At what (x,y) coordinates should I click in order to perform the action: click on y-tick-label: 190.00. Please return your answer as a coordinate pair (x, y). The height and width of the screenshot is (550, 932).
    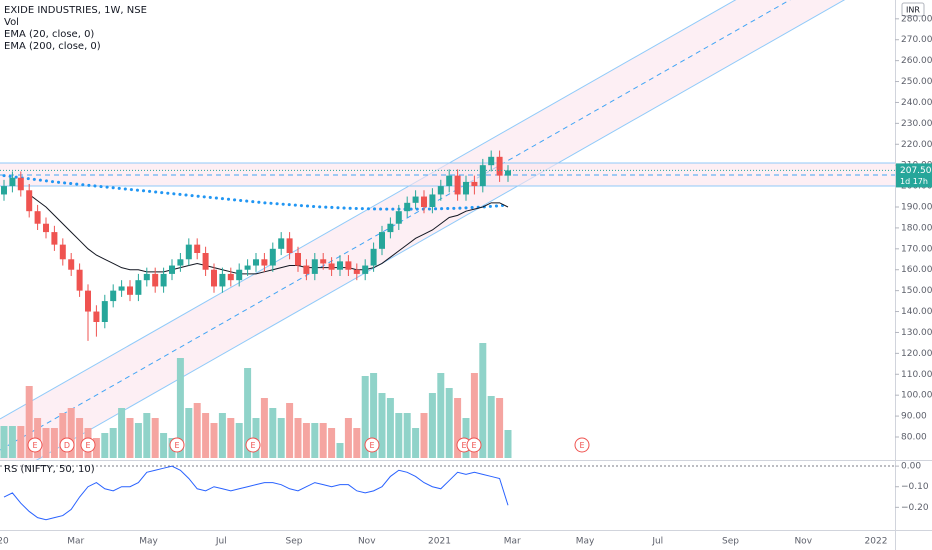
    Looking at the image, I should click on (916, 208).